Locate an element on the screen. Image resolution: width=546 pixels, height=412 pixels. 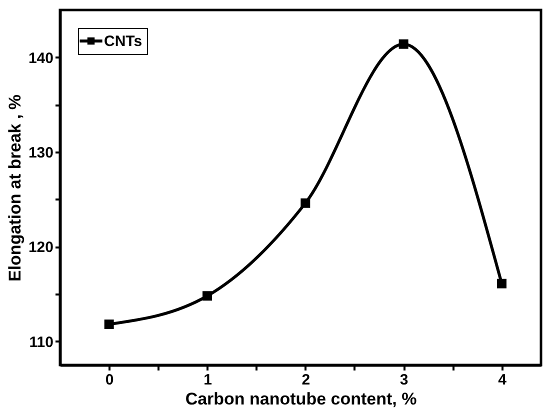
x-tick-label: 2 is located at coordinates (306, 380).